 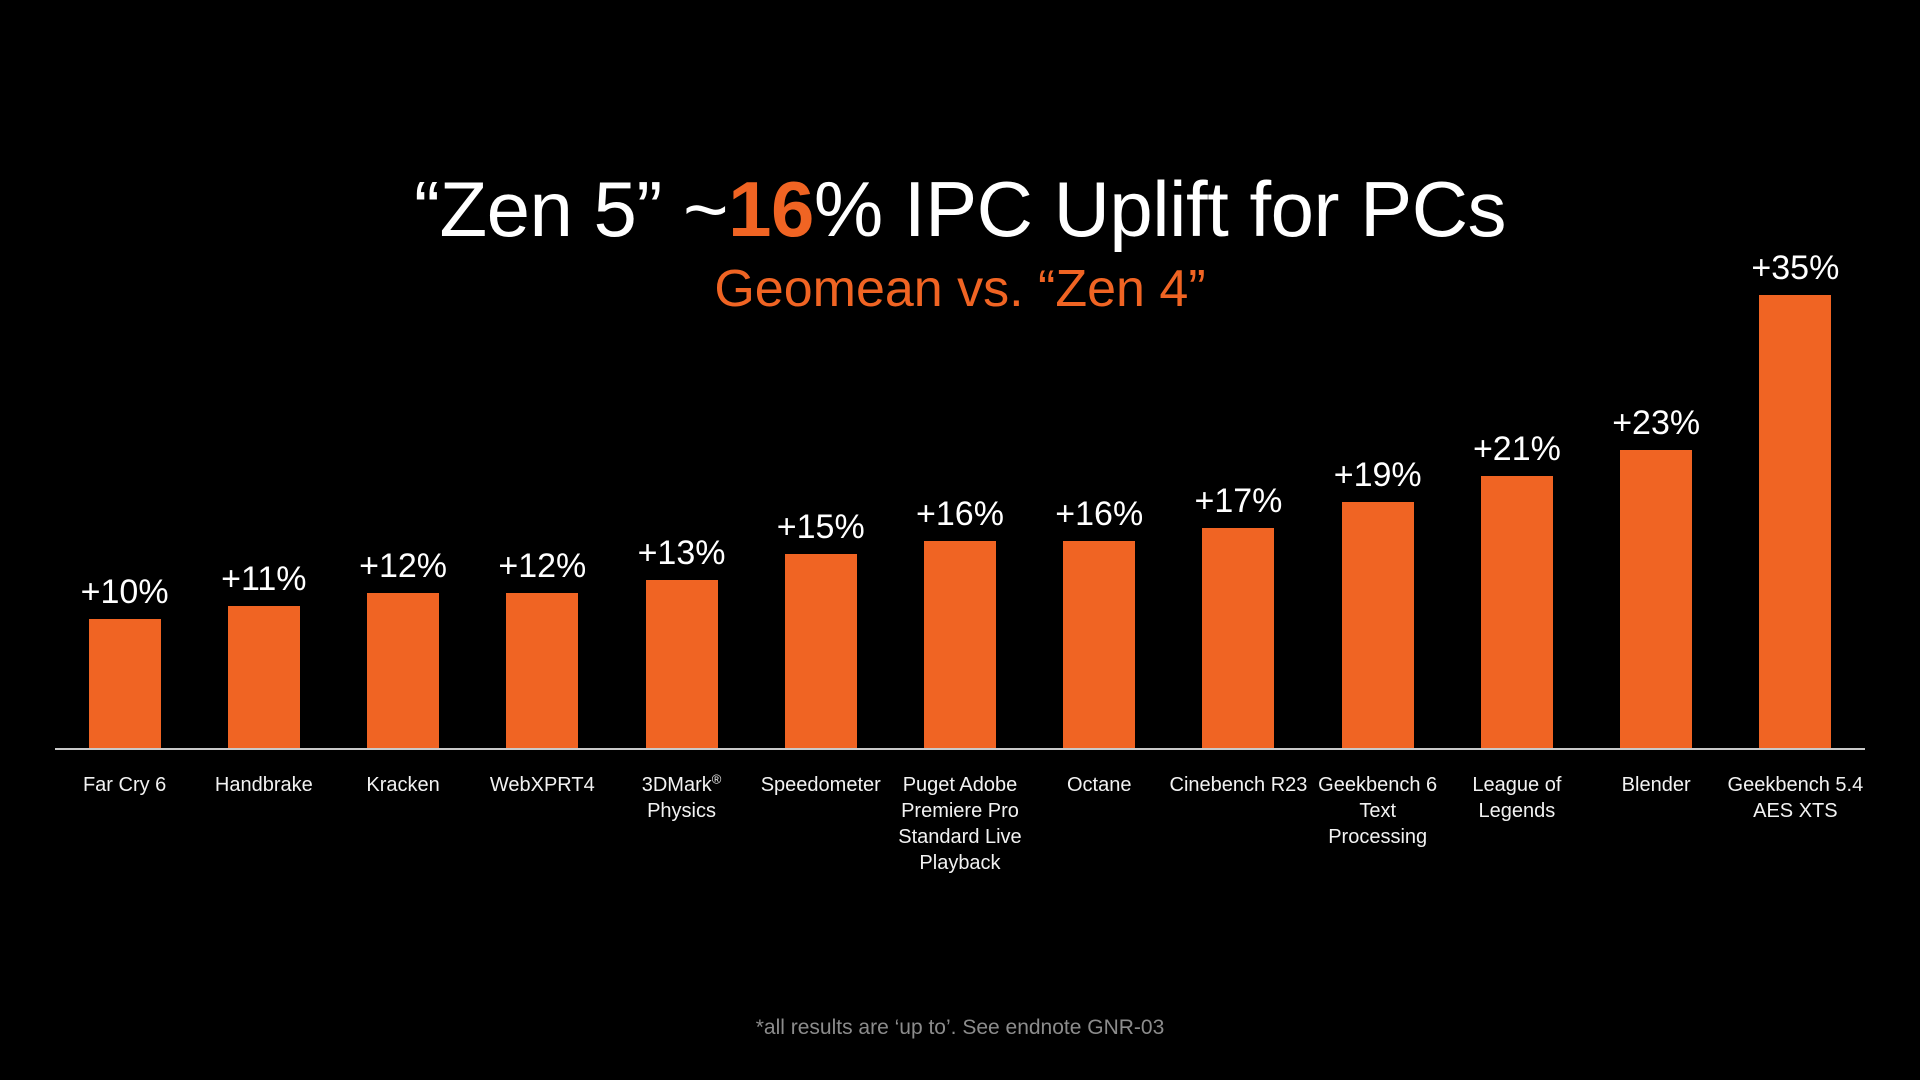 What do you see at coordinates (542, 785) in the screenshot?
I see `x-axis-category-label: WebXPRT4` at bounding box center [542, 785].